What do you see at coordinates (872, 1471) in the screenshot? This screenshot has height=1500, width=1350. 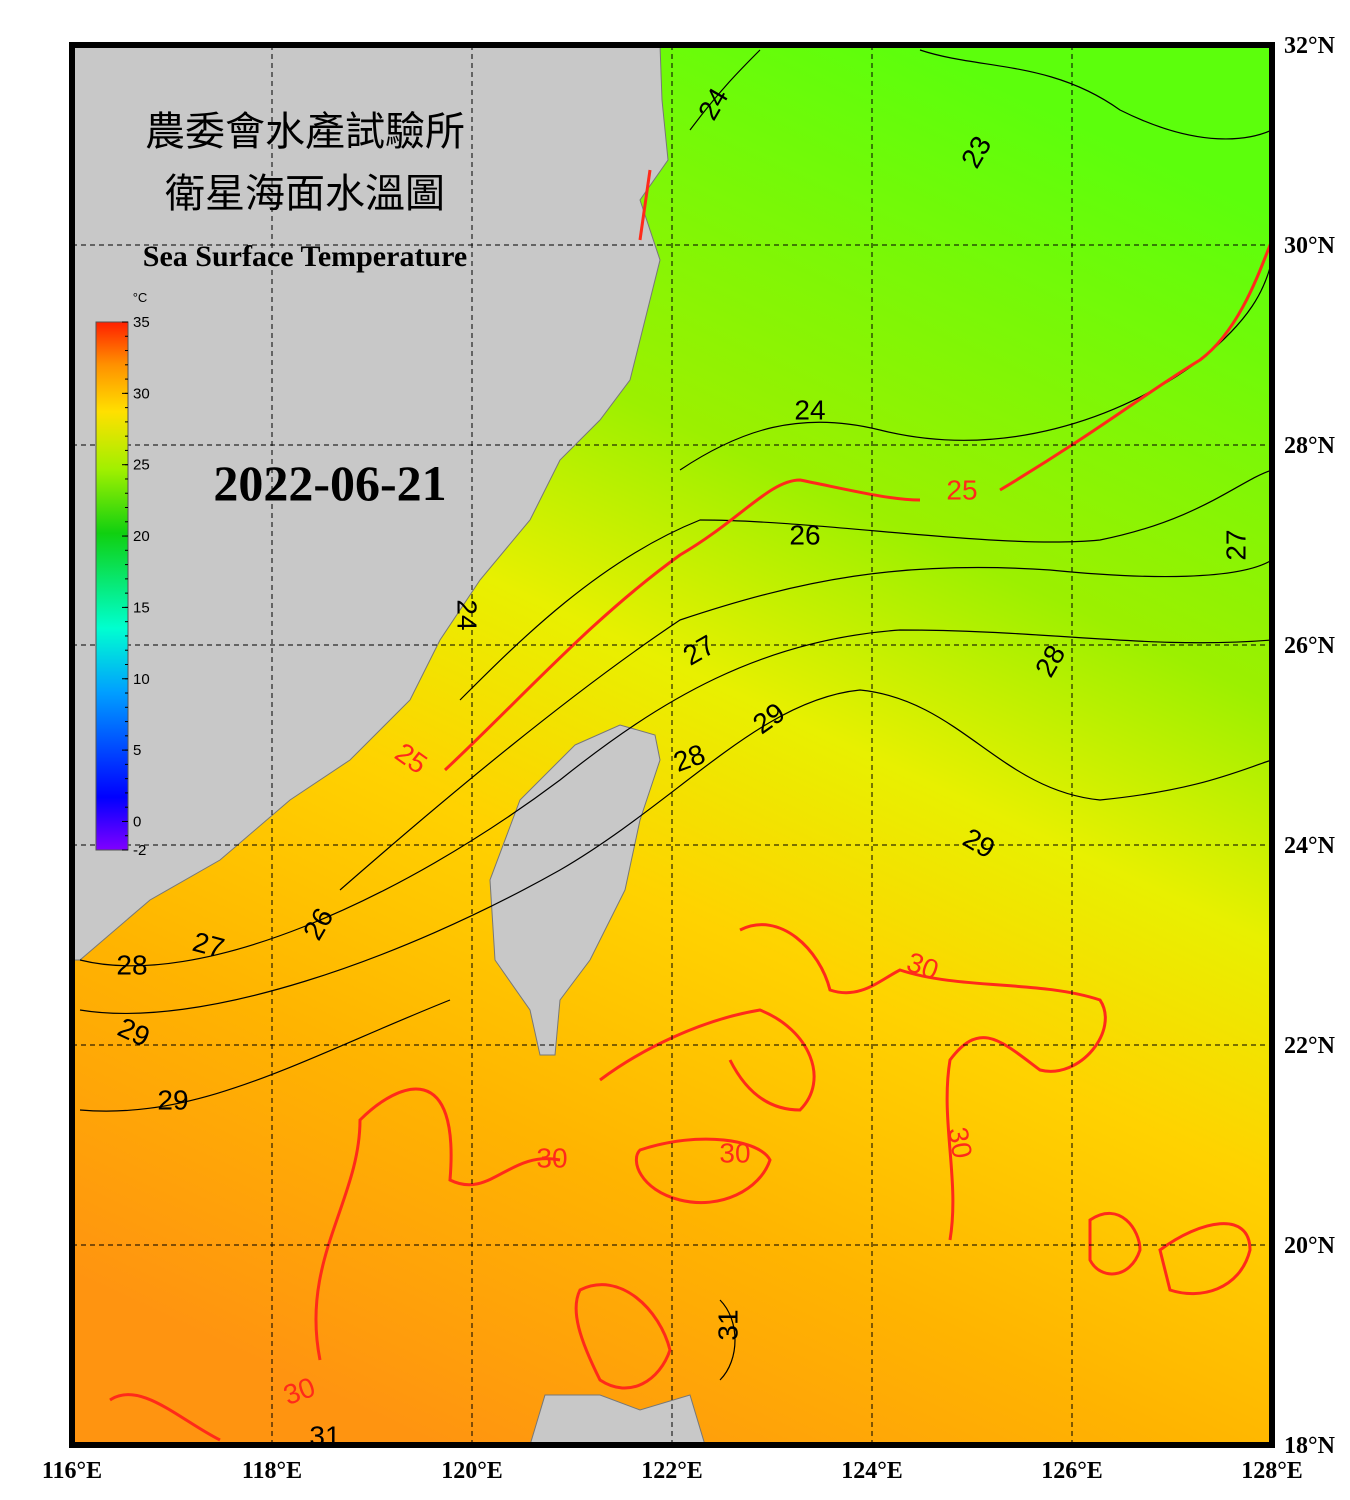 I see `lon-label: 124°E` at bounding box center [872, 1471].